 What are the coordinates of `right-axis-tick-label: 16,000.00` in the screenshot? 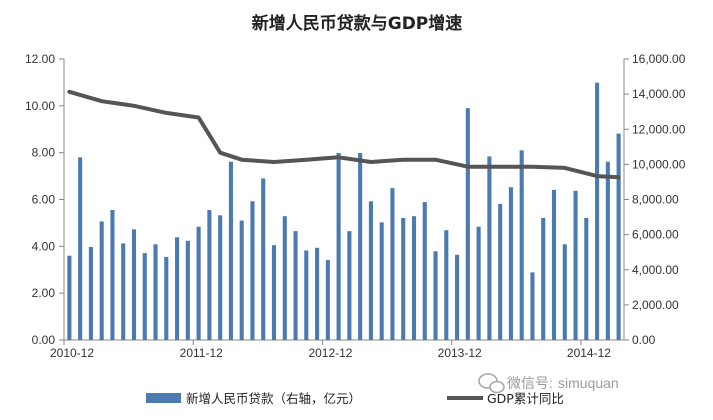 It's located at (659, 59).